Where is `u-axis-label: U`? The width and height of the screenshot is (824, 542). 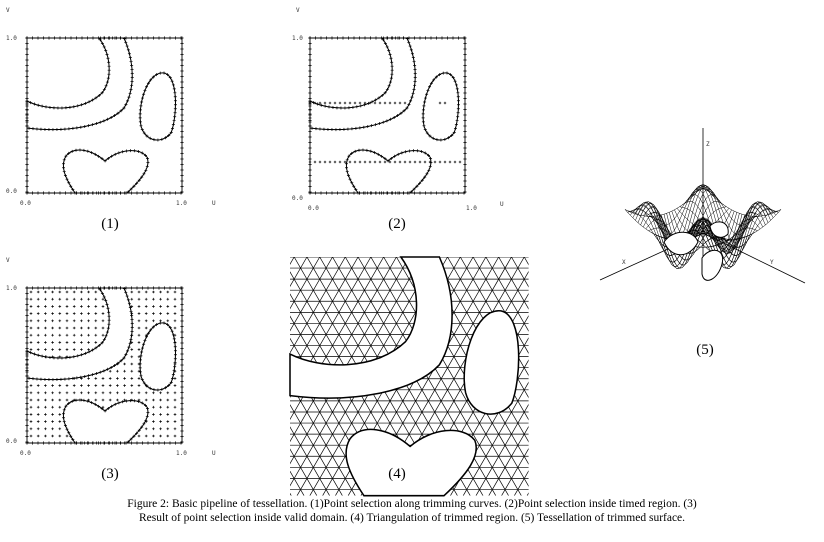 u-axis-label: U is located at coordinates (502, 204).